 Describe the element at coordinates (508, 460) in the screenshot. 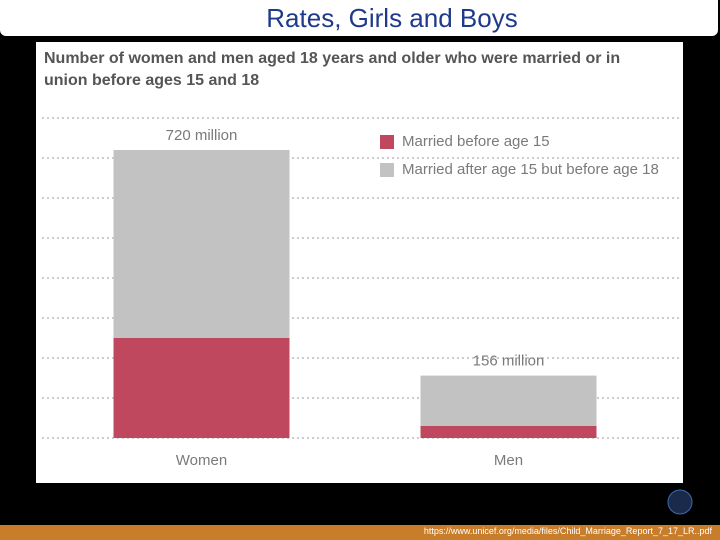

I see `x-tick-label: Men` at that location.